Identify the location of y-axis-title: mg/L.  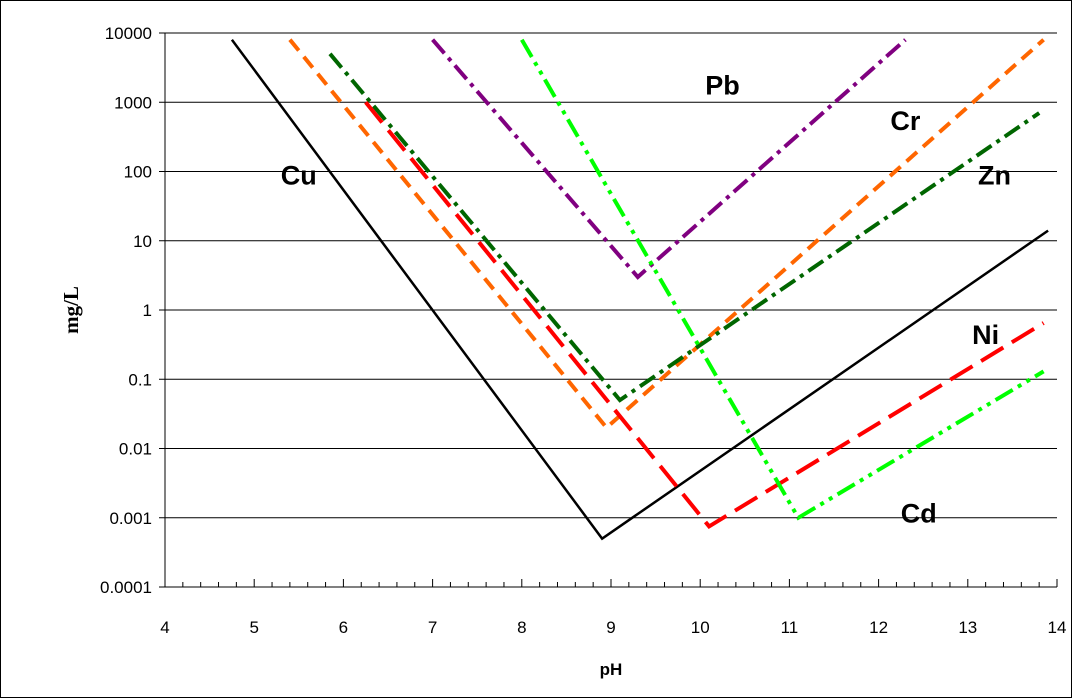
(71, 310).